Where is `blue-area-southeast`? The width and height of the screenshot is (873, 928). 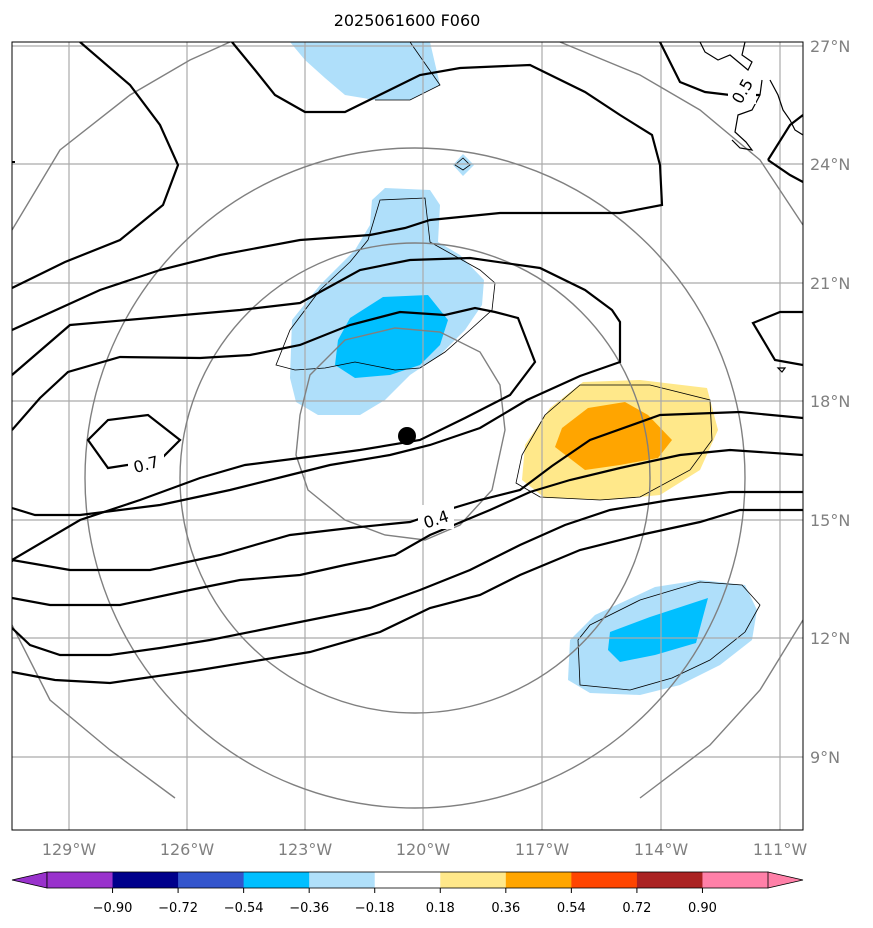
blue-area-southeast is located at coordinates (658, 630).